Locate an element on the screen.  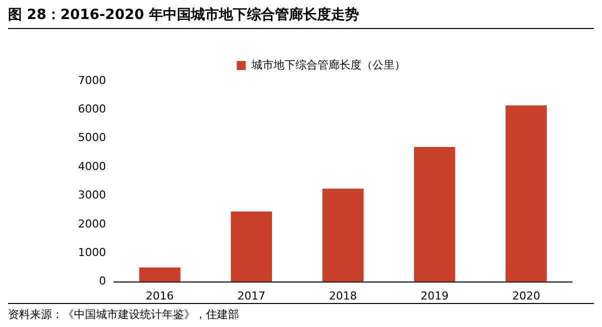
y-tick-label: 3000 is located at coordinates (92, 195).